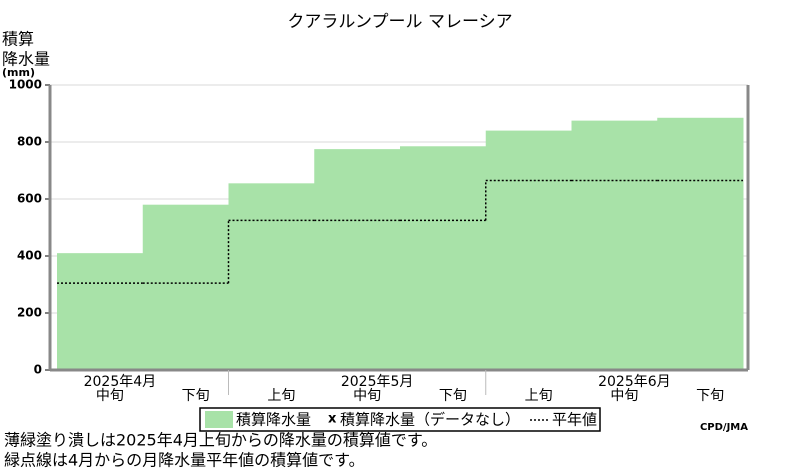  I want to click on legend-box, so click(400, 419).